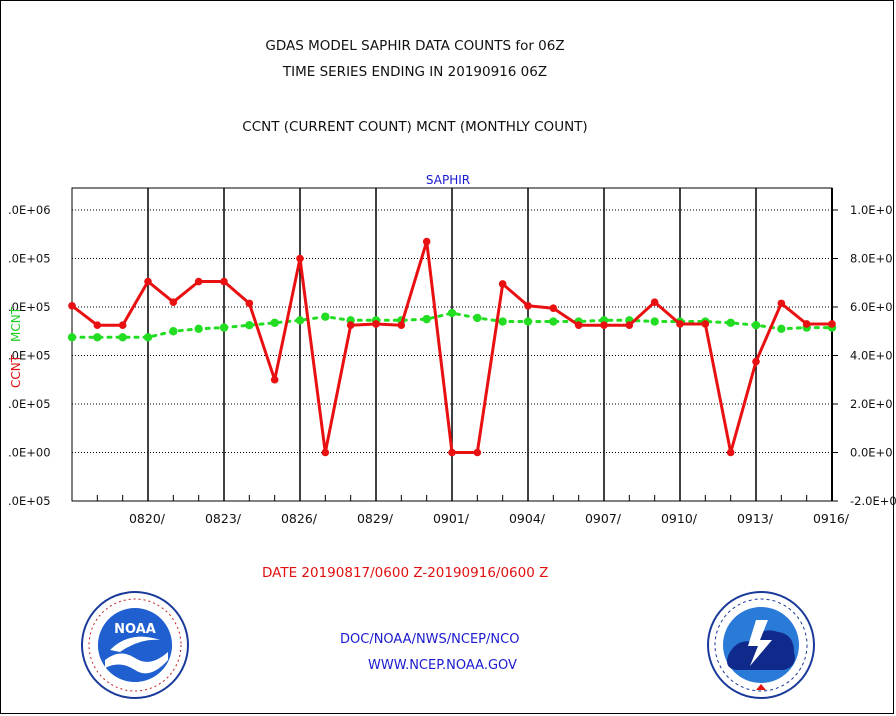 Image resolution: width=896 pixels, height=716 pixels. I want to click on left-tick-label: .0E+00, so click(29, 453).